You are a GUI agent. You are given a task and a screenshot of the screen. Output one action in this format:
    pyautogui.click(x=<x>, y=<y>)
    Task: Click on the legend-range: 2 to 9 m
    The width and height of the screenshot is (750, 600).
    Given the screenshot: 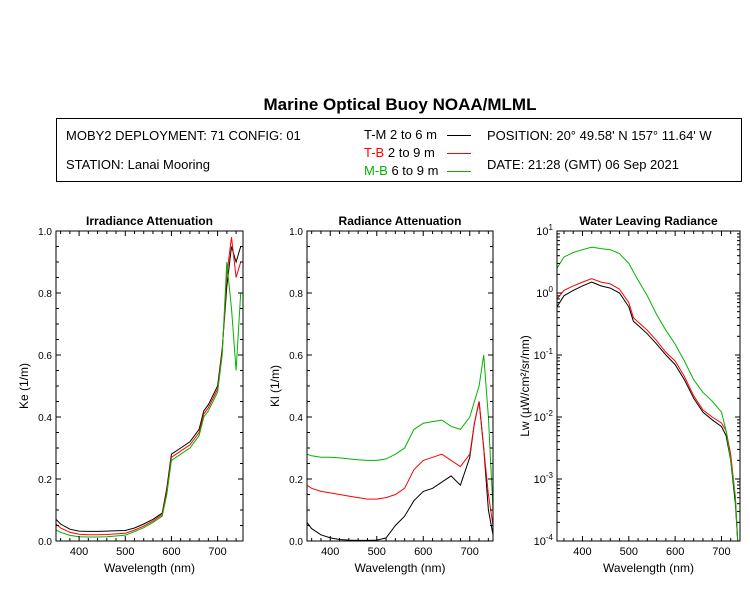 What is the action you would take?
    pyautogui.click(x=411, y=152)
    